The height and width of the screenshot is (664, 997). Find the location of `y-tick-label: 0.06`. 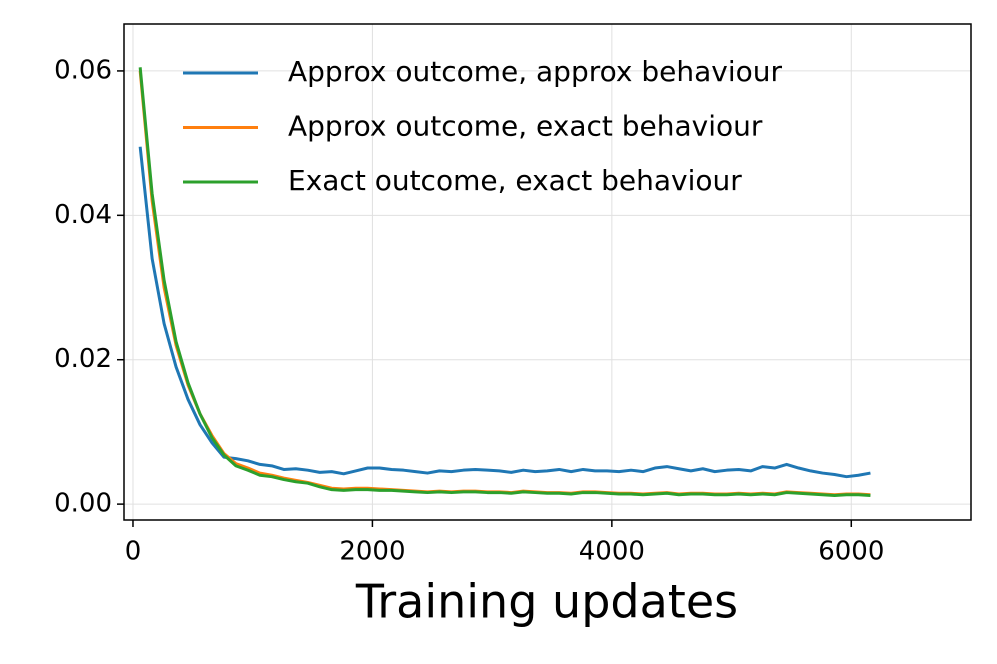

y-tick-label: 0.06 is located at coordinates (83, 70).